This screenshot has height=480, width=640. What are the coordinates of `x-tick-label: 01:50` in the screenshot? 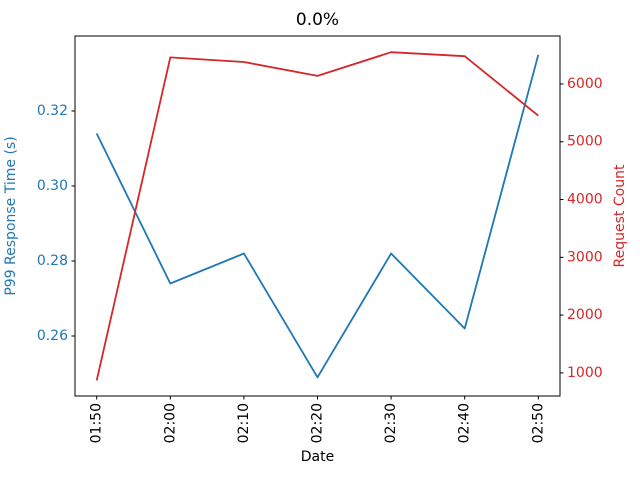 It's located at (97, 423).